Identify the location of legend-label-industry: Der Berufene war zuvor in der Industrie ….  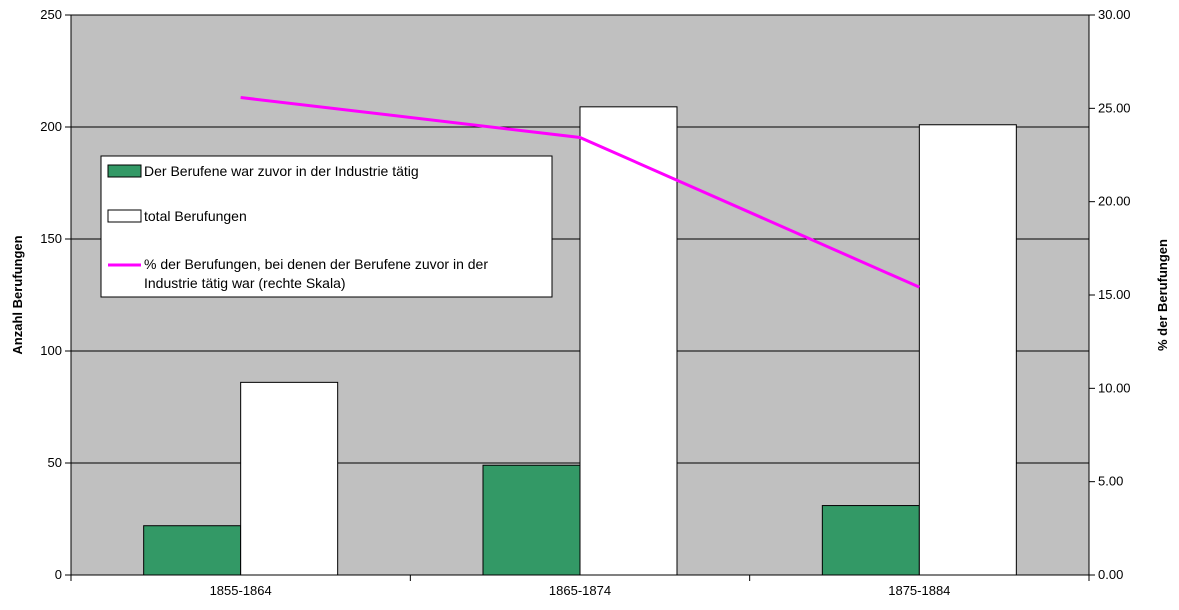
(281, 171).